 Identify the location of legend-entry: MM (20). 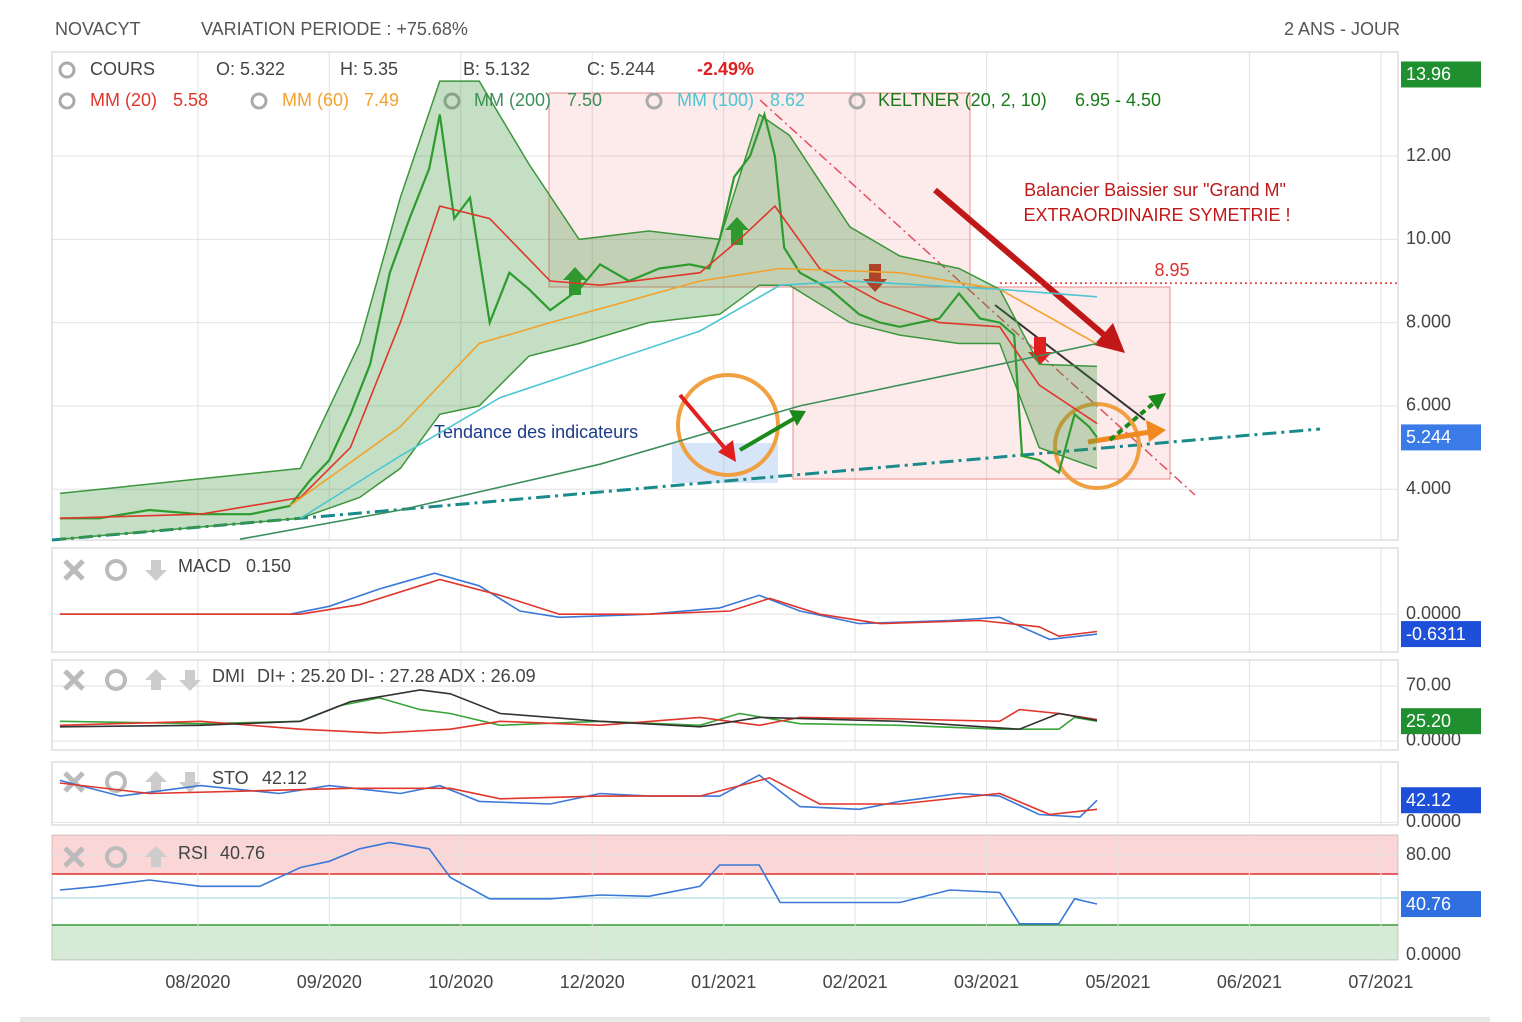
(123, 100).